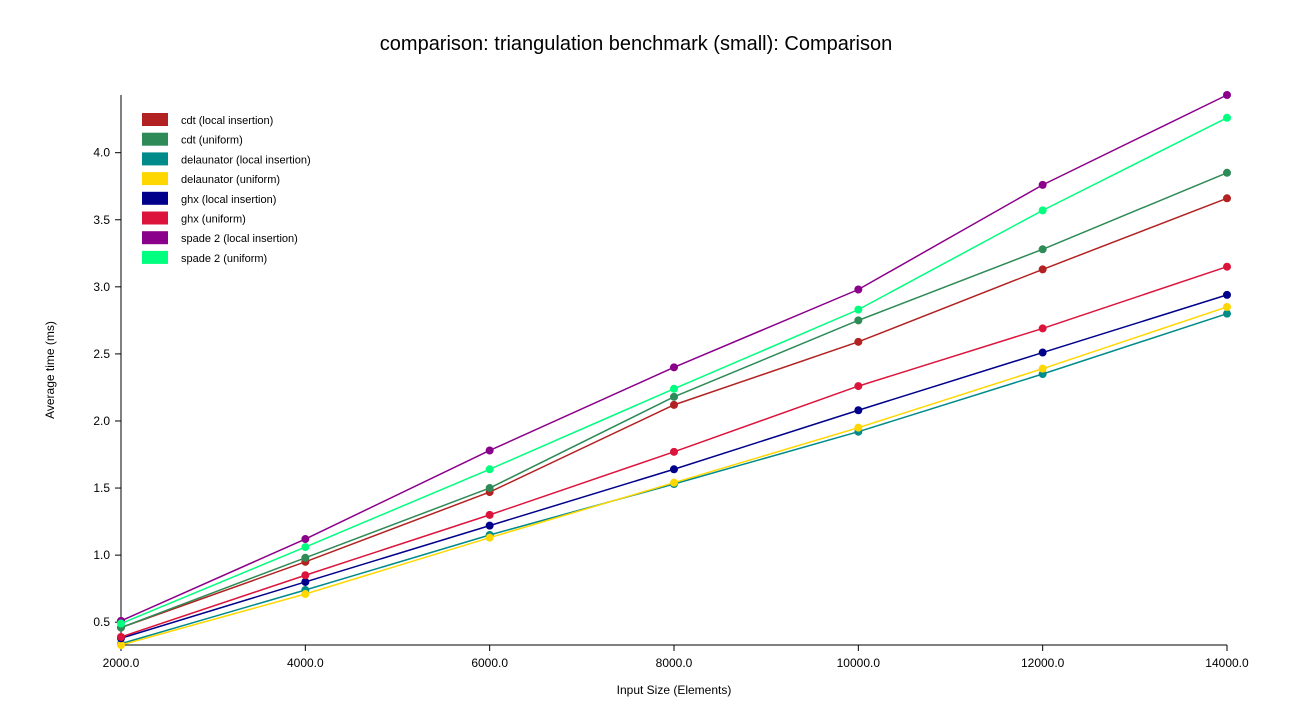 Image resolution: width=1291 pixels, height=715 pixels. What do you see at coordinates (101, 622) in the screenshot?
I see `y-tick-label: 0.5` at bounding box center [101, 622].